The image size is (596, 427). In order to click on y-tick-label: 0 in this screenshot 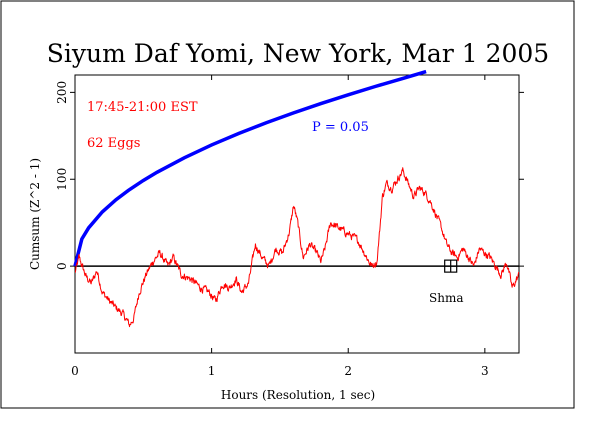, I will do `click(62, 266)`.